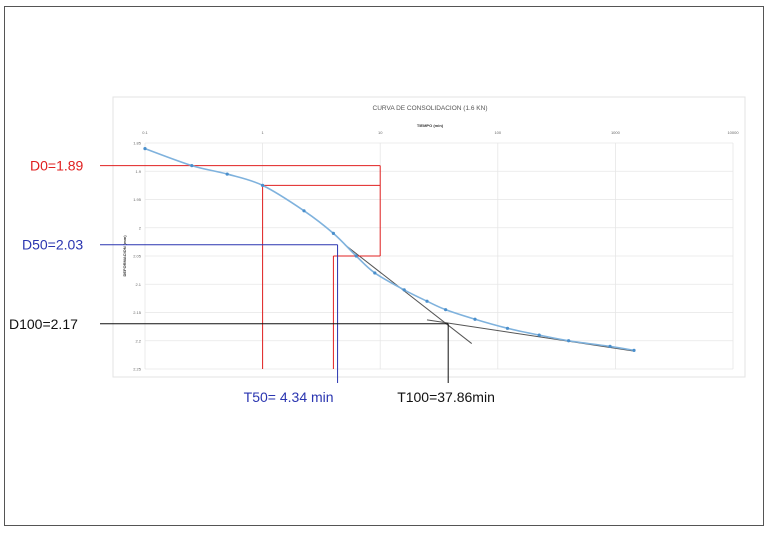  What do you see at coordinates (137, 143) in the screenshot?
I see `y-tick-label: 1.85` at bounding box center [137, 143].